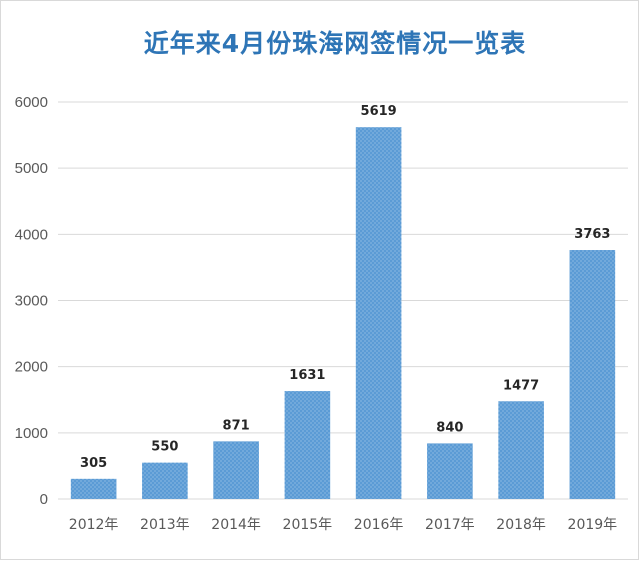 Image resolution: width=640 pixels, height=561 pixels. Describe the element at coordinates (31, 433) in the screenshot. I see `y-tick-label: 1000` at that location.